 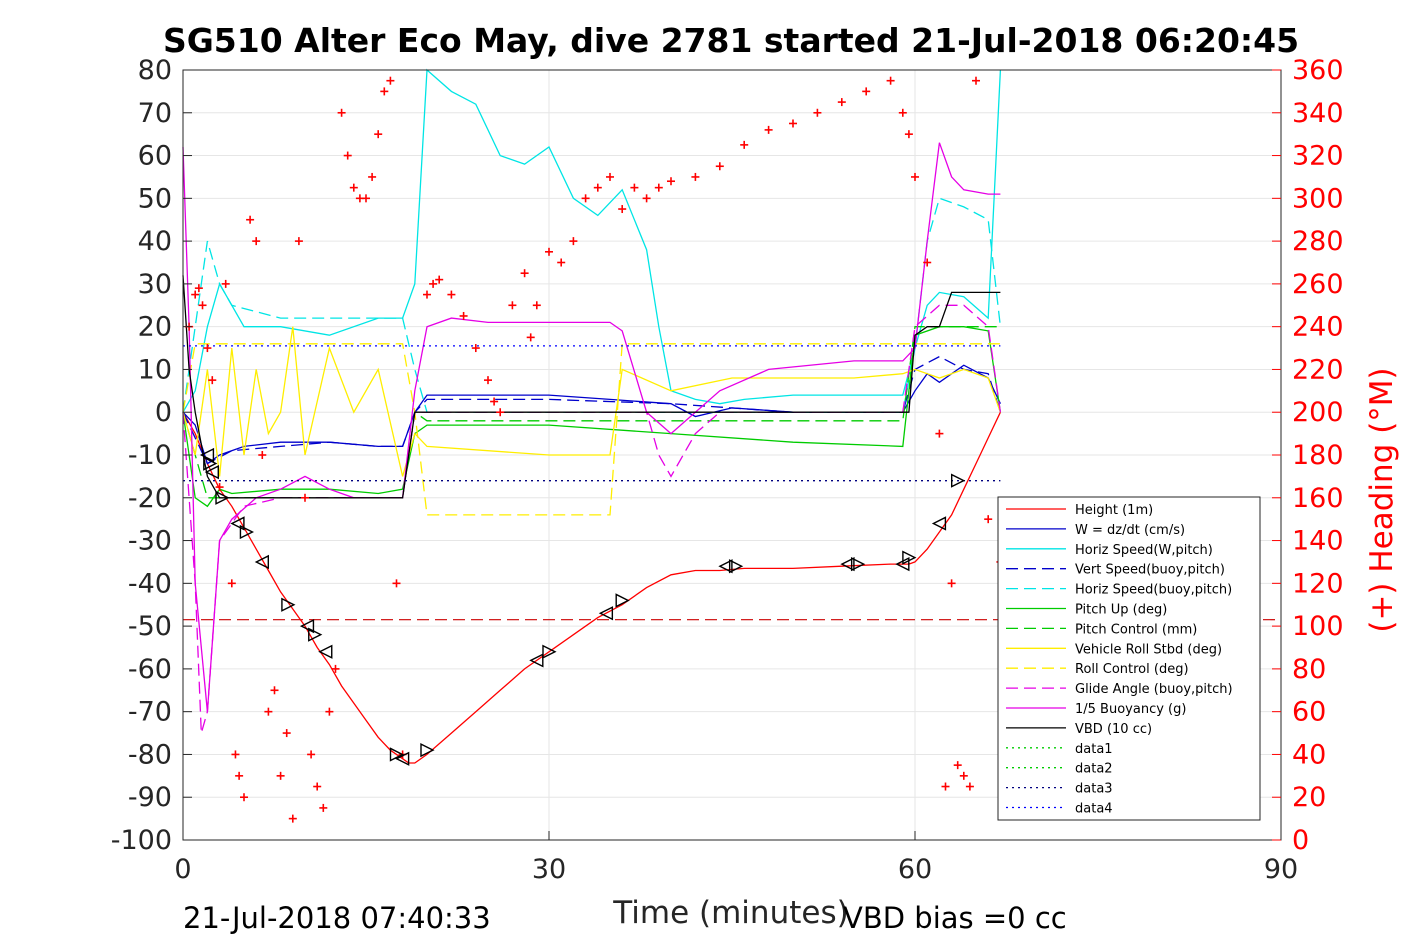 I want to click on left-tick-label-9: -10, so click(x=150, y=455).